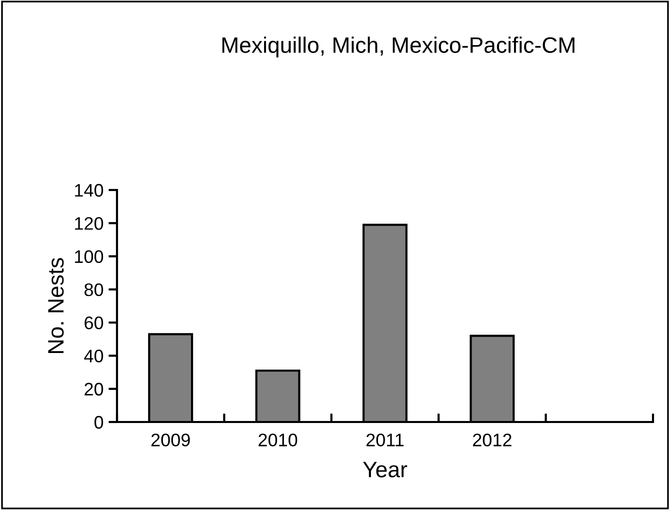 The width and height of the screenshot is (670, 510). Describe the element at coordinates (89, 190) in the screenshot. I see `y-tick-label: 140` at that location.